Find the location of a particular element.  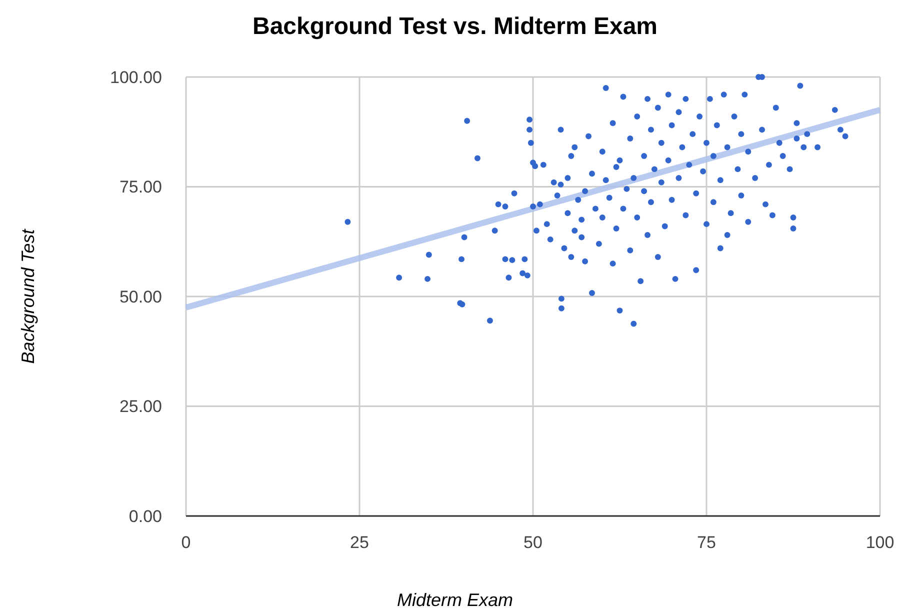

y-tick-label: 100.00 is located at coordinates (136, 77).